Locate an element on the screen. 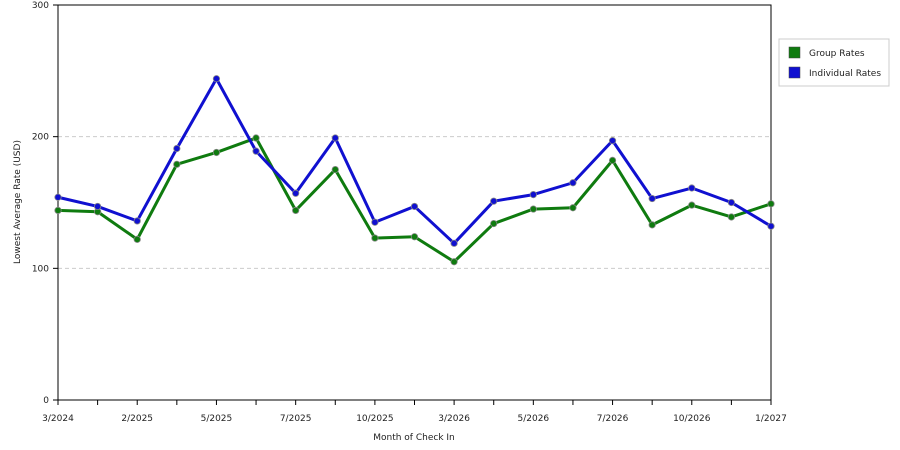  legend-label: Individual Rates is located at coordinates (845, 74).